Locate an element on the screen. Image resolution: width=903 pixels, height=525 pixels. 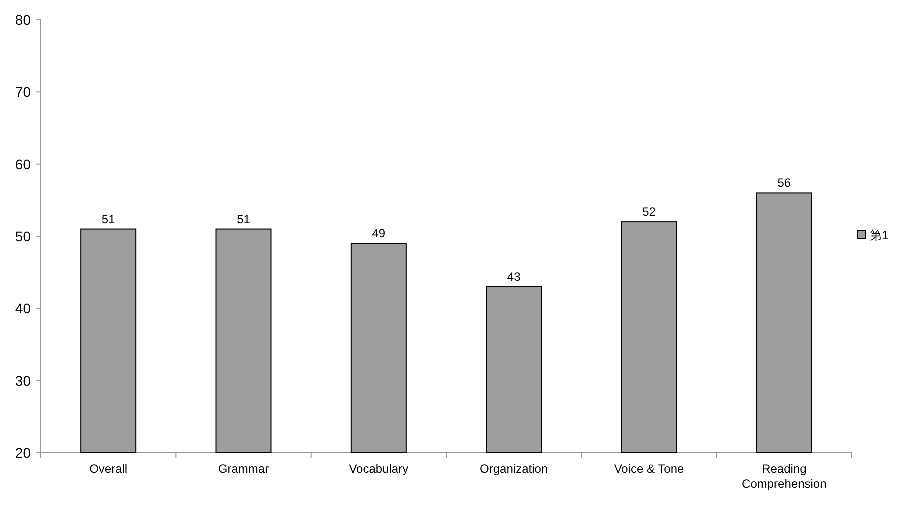
legend: 第1 is located at coordinates (873, 235).